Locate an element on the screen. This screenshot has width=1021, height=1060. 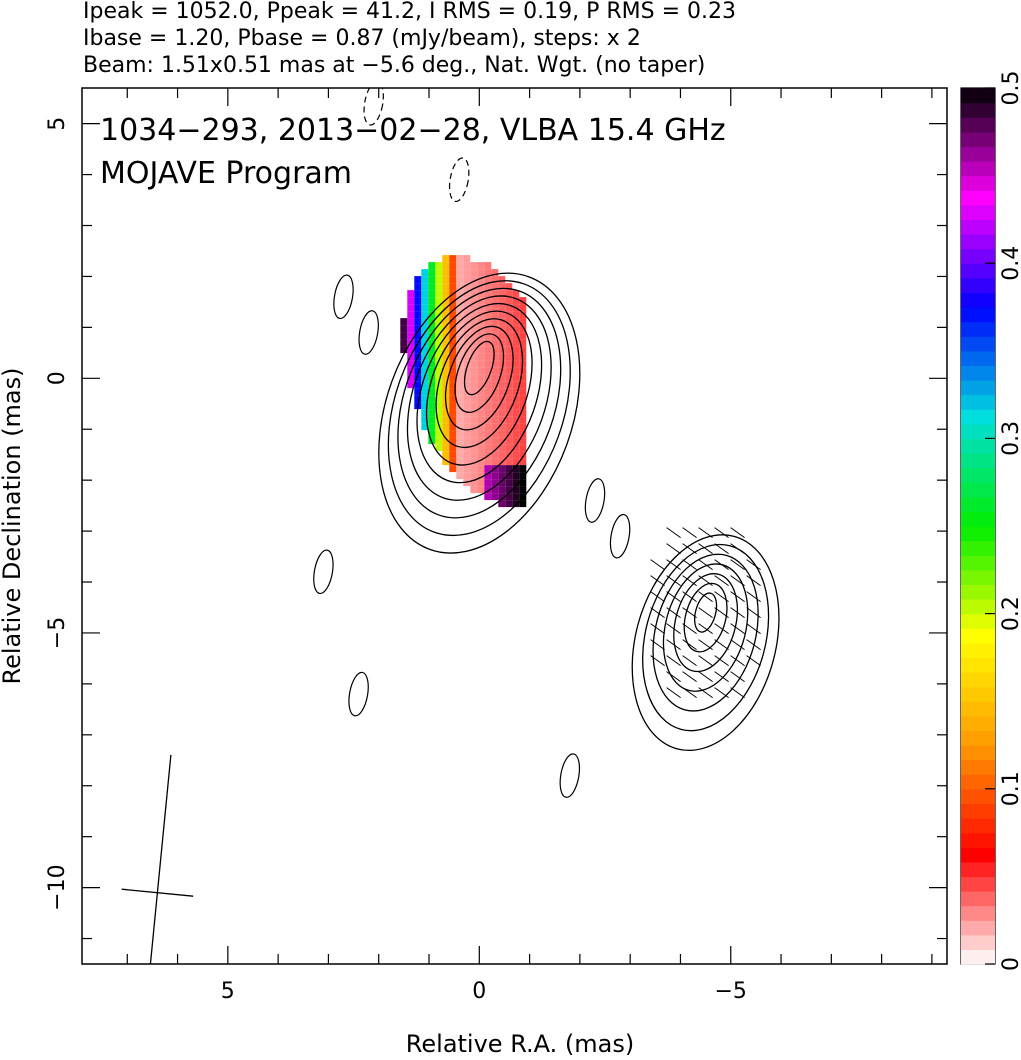
jet-contour-level is located at coordinates (705, 612).